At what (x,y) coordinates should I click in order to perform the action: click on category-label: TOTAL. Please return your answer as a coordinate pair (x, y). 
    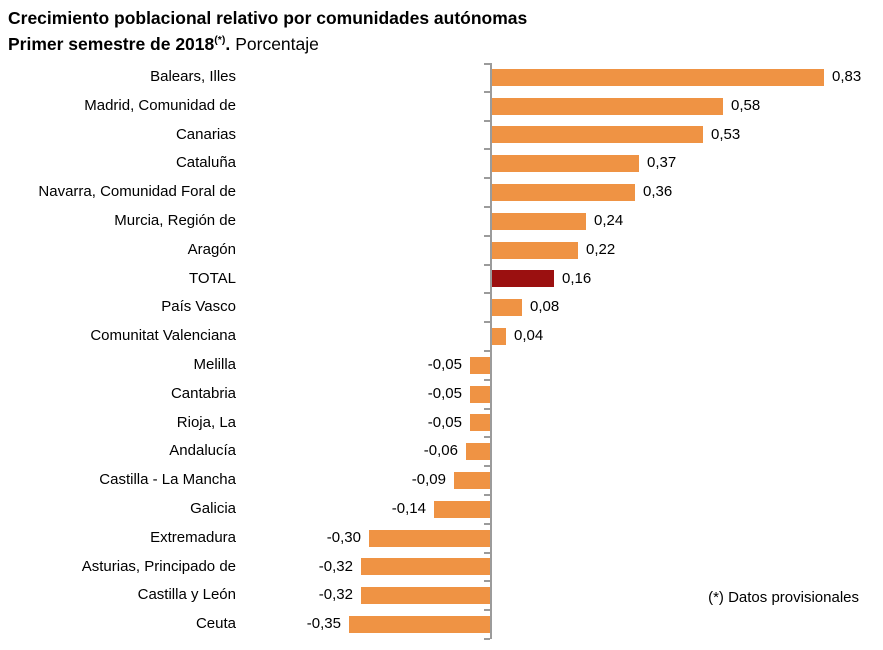
    Looking at the image, I should click on (212, 278).